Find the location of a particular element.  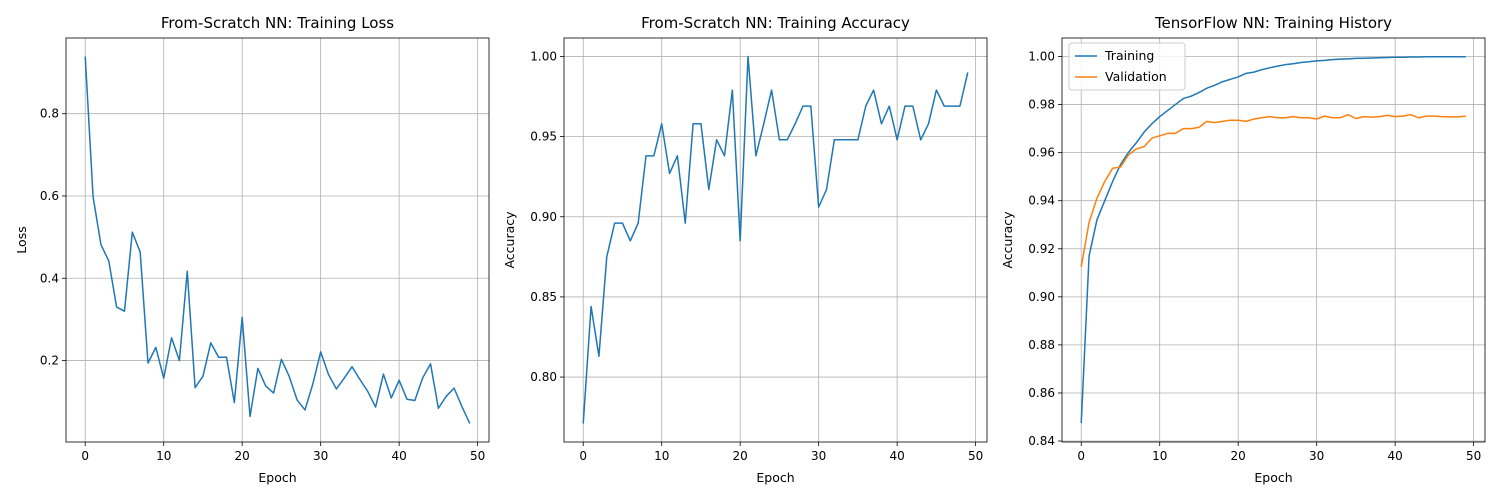

y-tick-label: 0.80 is located at coordinates (543, 377).